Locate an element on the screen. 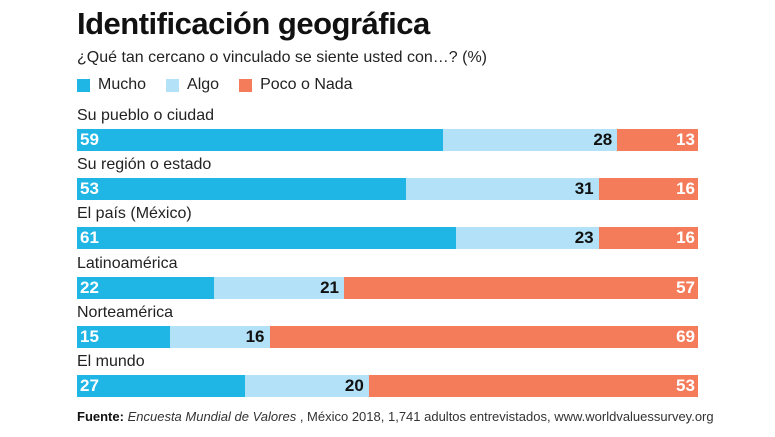  data-label: 13 is located at coordinates (685, 139).